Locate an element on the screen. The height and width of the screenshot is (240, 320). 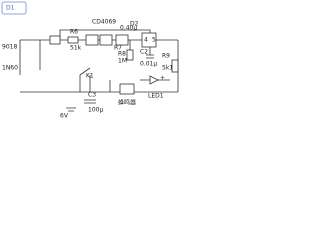
label: R8 is located at coordinates (122, 54).